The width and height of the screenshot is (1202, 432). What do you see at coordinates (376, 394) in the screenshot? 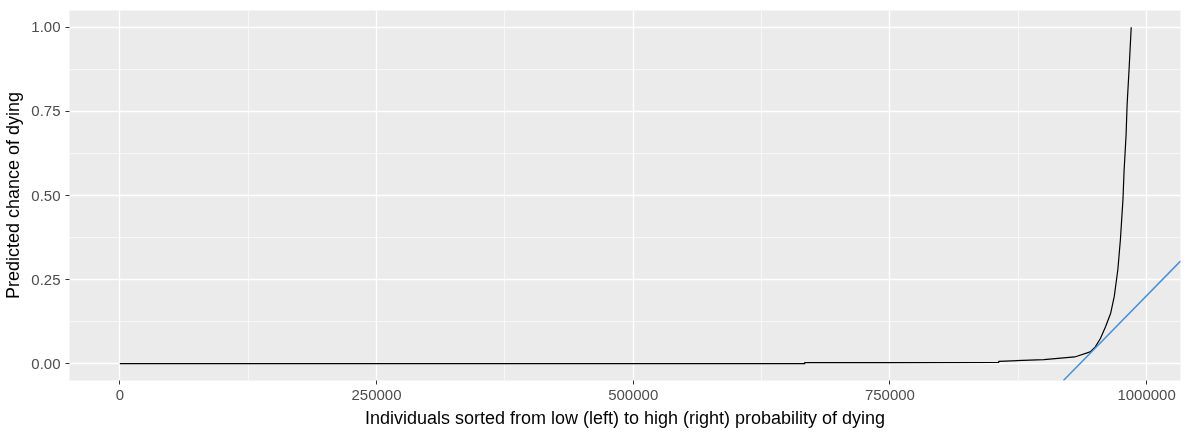
I see `x-tick-label: 250000` at bounding box center [376, 394].